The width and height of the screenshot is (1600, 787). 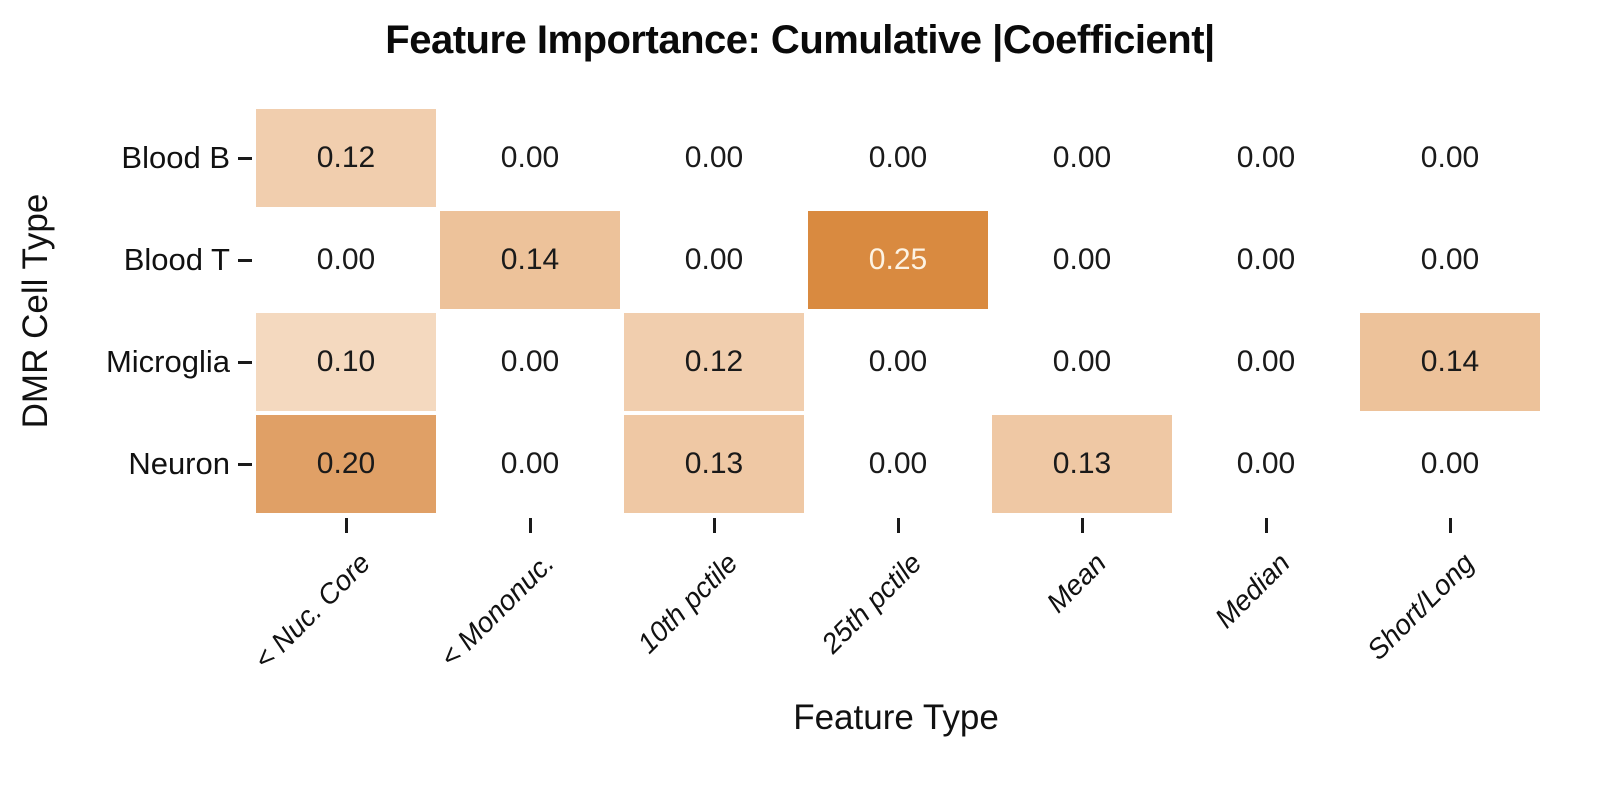 I want to click on heatmap-cell-3-0: 0.20, so click(x=346, y=464).